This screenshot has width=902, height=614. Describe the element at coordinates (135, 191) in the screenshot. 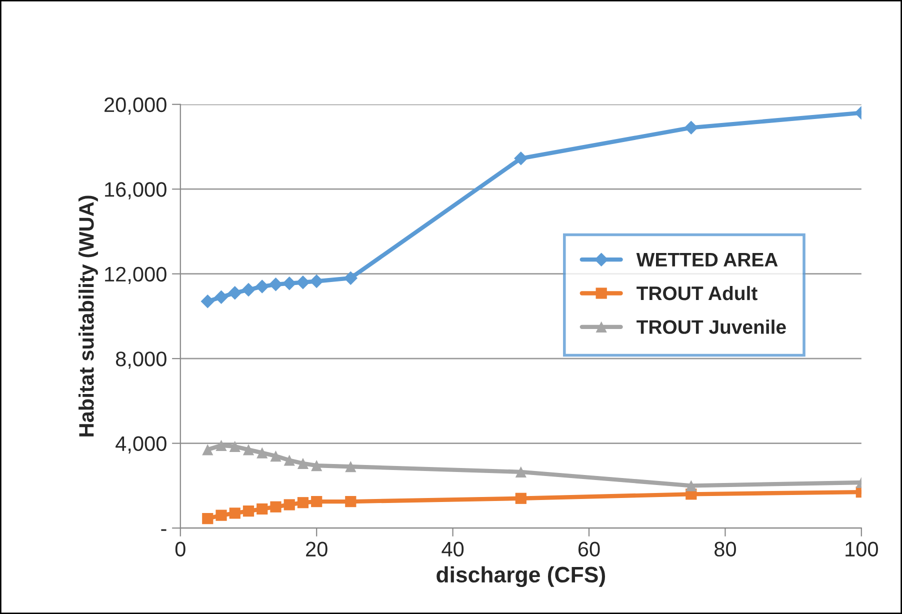

I see `y-tick-label: 16,000` at that location.